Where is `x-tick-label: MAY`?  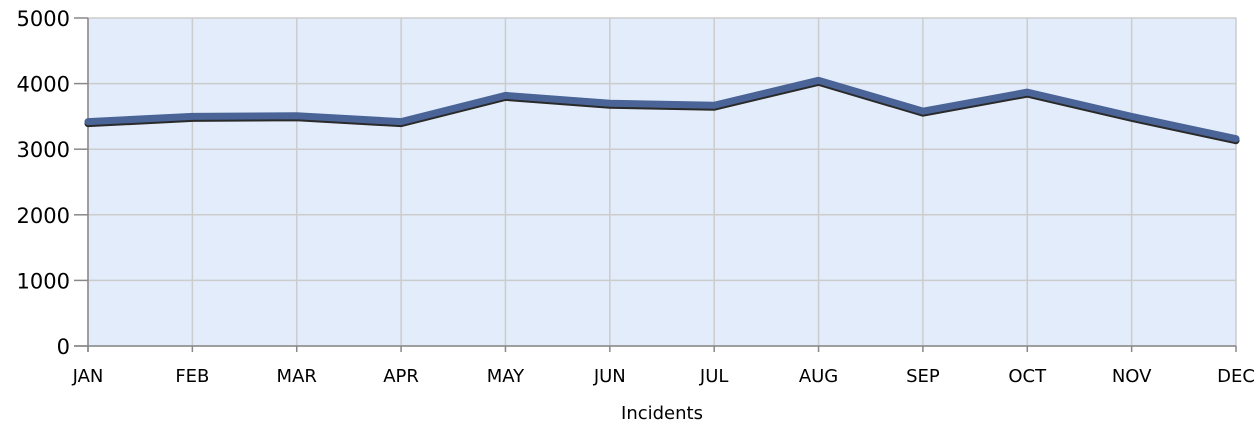
x-tick-label: MAY is located at coordinates (506, 376).